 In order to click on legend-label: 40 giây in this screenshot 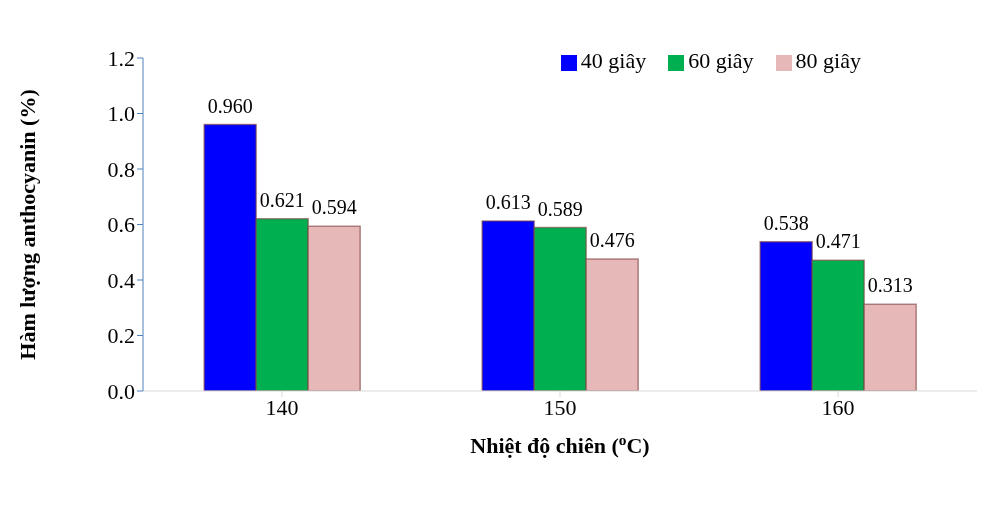, I will do `click(613, 60)`.